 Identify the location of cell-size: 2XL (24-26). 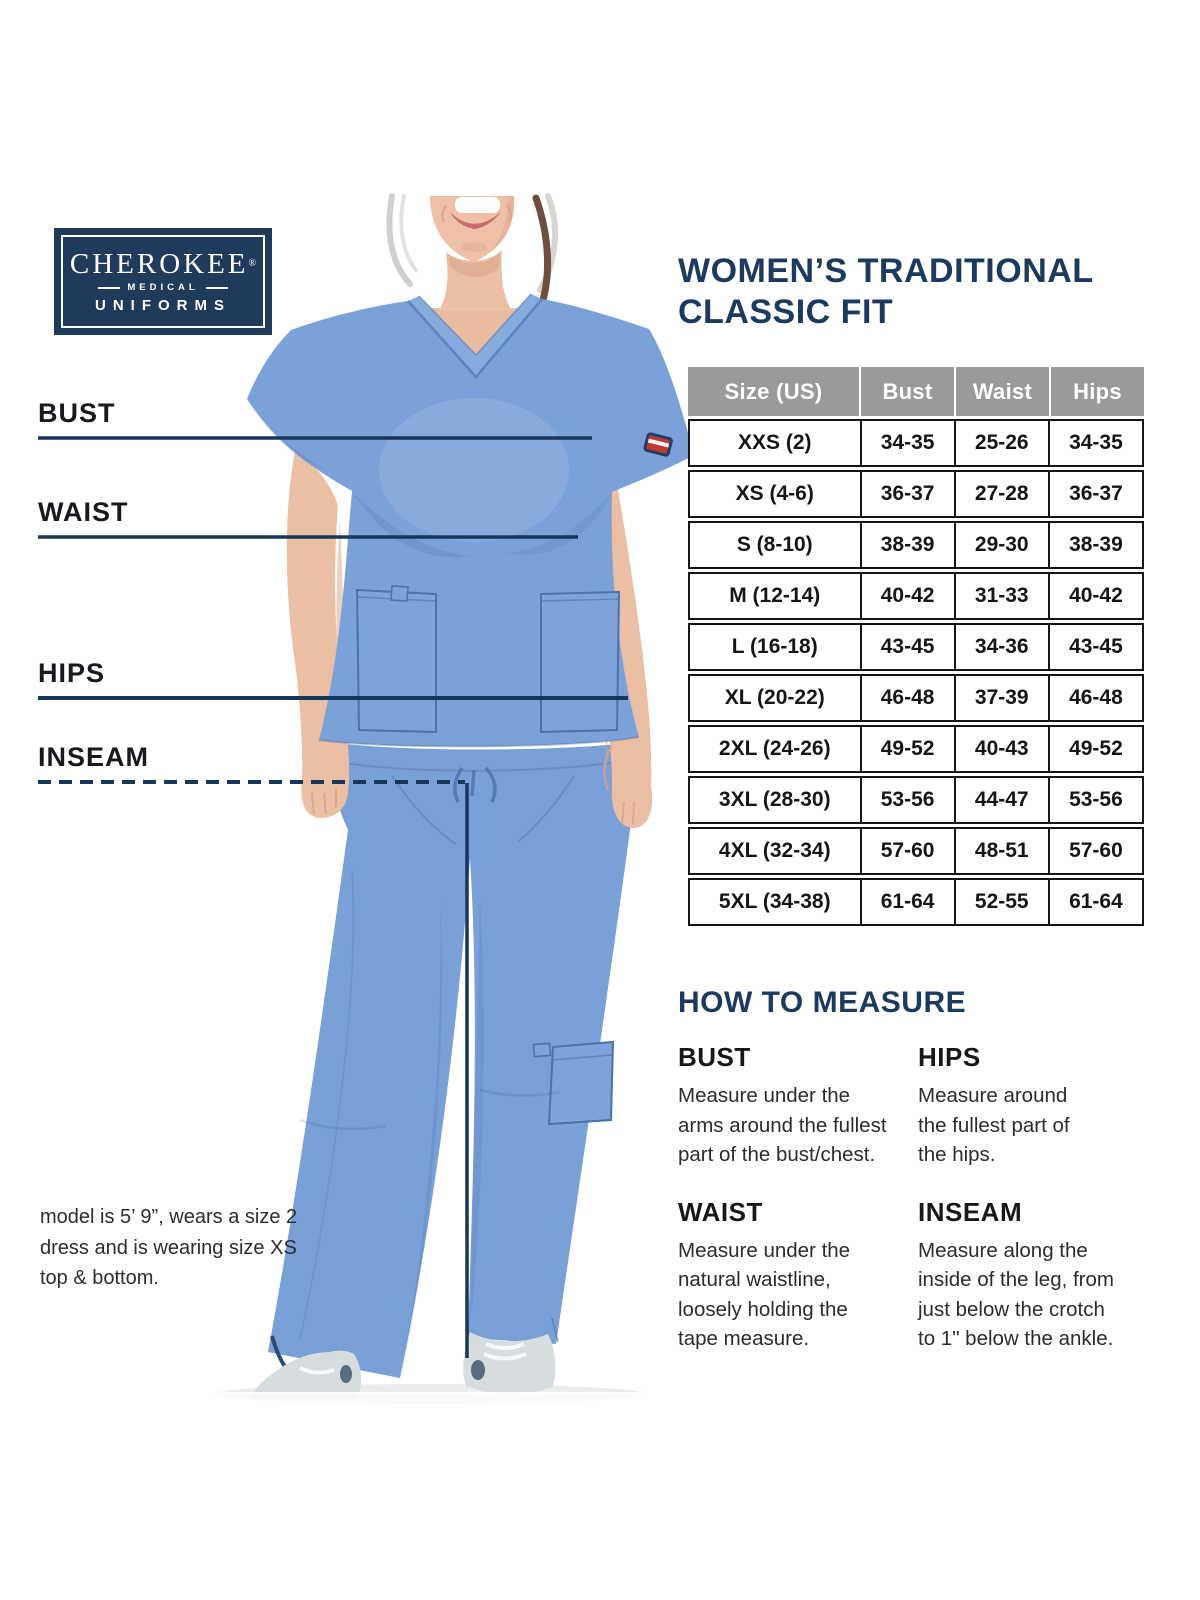
(774, 748).